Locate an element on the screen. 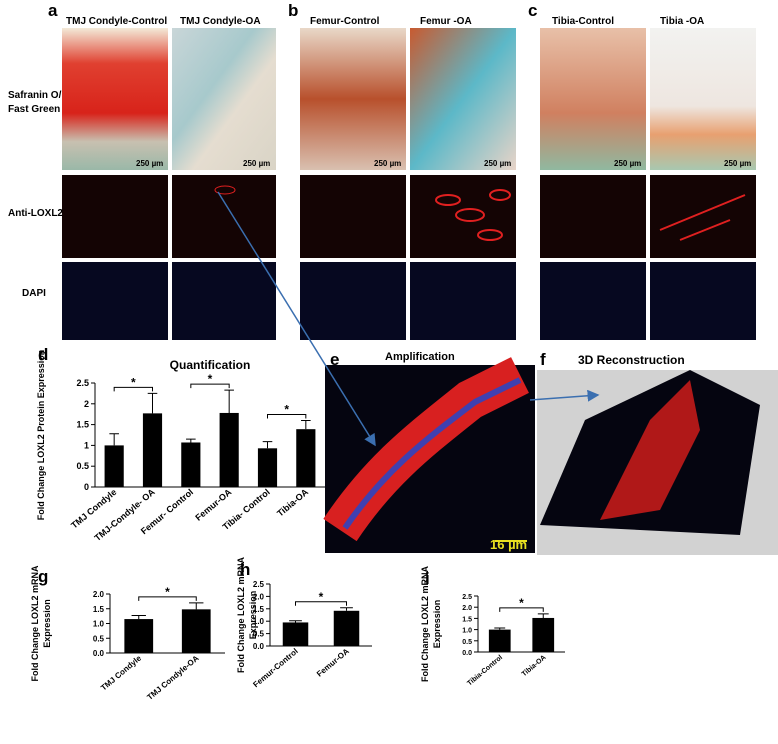  column-label: Femur-Control is located at coordinates (345, 21).